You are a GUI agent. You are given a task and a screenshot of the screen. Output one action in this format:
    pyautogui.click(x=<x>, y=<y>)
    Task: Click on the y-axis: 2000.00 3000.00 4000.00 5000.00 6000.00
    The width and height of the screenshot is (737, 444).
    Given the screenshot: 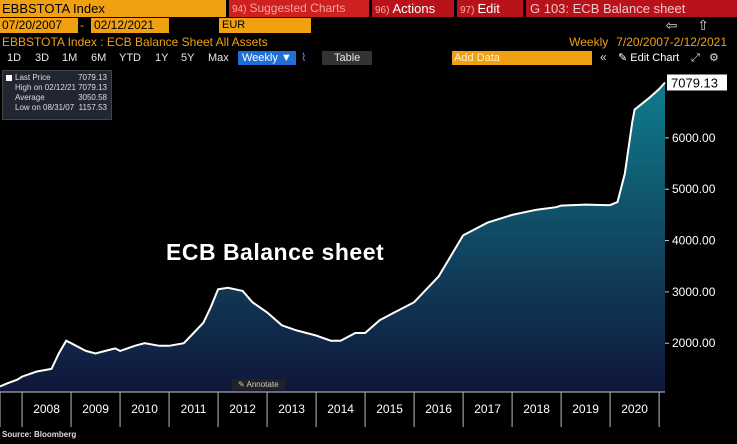 What is the action you would take?
    pyautogui.click(x=690, y=240)
    